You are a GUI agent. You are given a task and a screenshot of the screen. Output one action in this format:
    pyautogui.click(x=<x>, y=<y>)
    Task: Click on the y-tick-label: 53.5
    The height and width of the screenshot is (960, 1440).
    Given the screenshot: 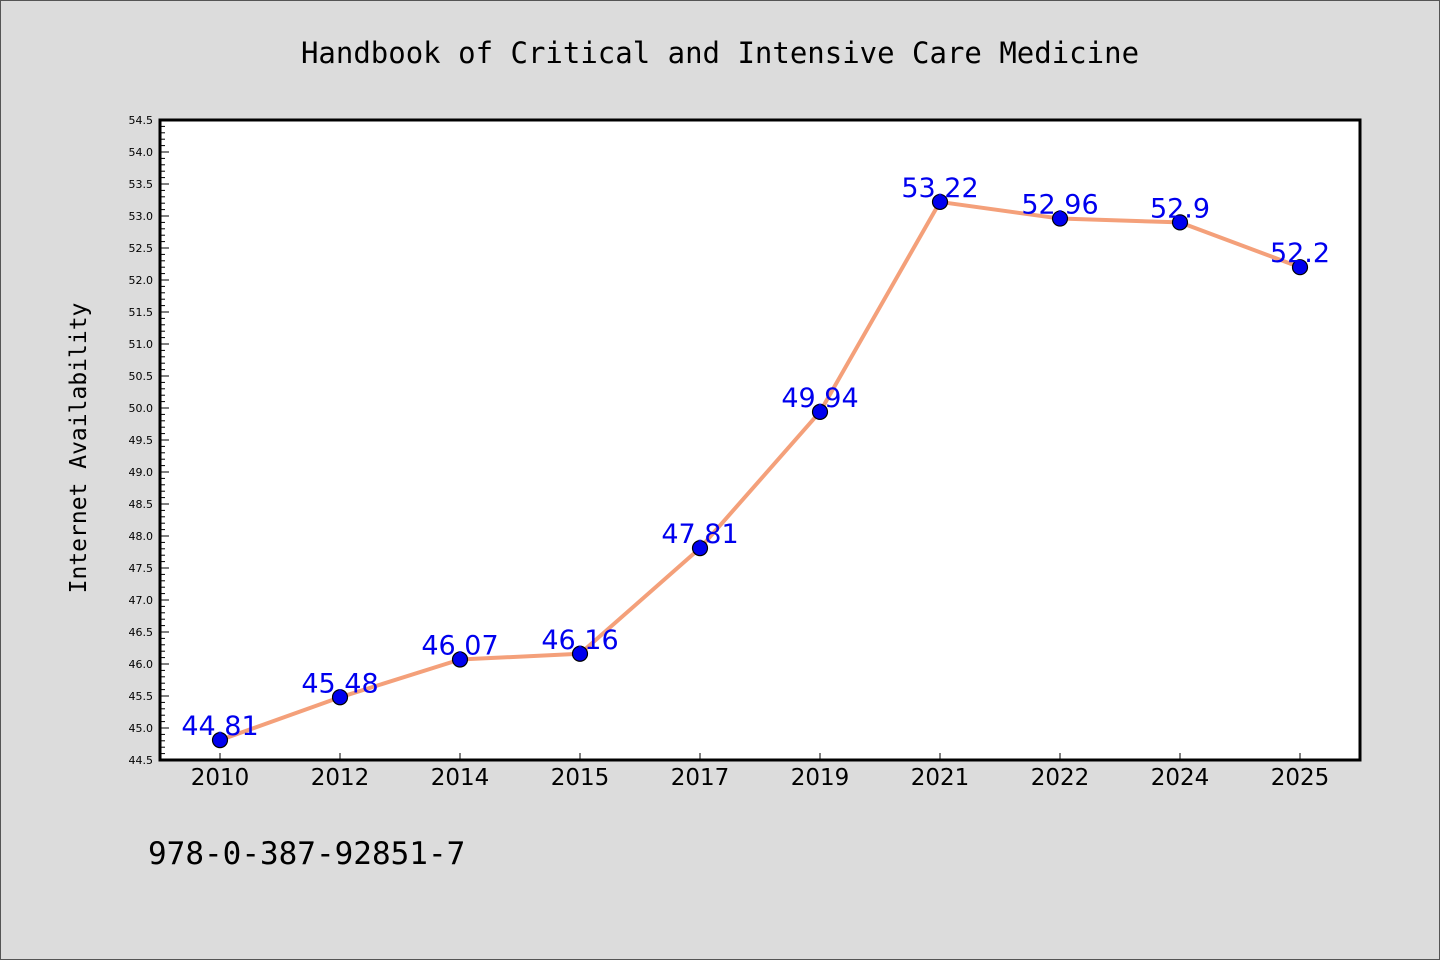 What is the action you would take?
    pyautogui.click(x=141, y=184)
    